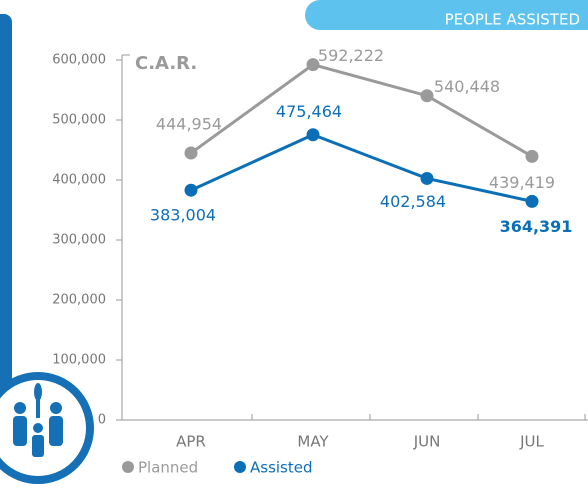  Describe the element at coordinates (79, 180) in the screenshot. I see `y-tick-label: 400,000` at that location.